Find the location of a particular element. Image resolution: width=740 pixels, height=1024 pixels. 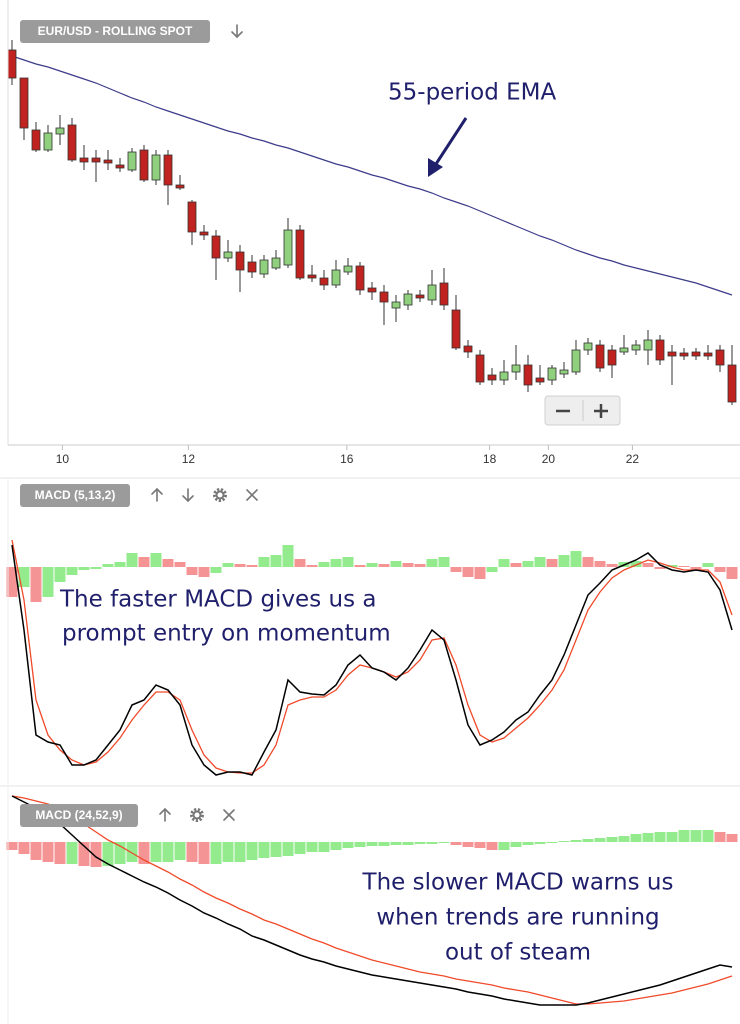

indicator-label: MACD (24,52,9) is located at coordinates (78, 815).